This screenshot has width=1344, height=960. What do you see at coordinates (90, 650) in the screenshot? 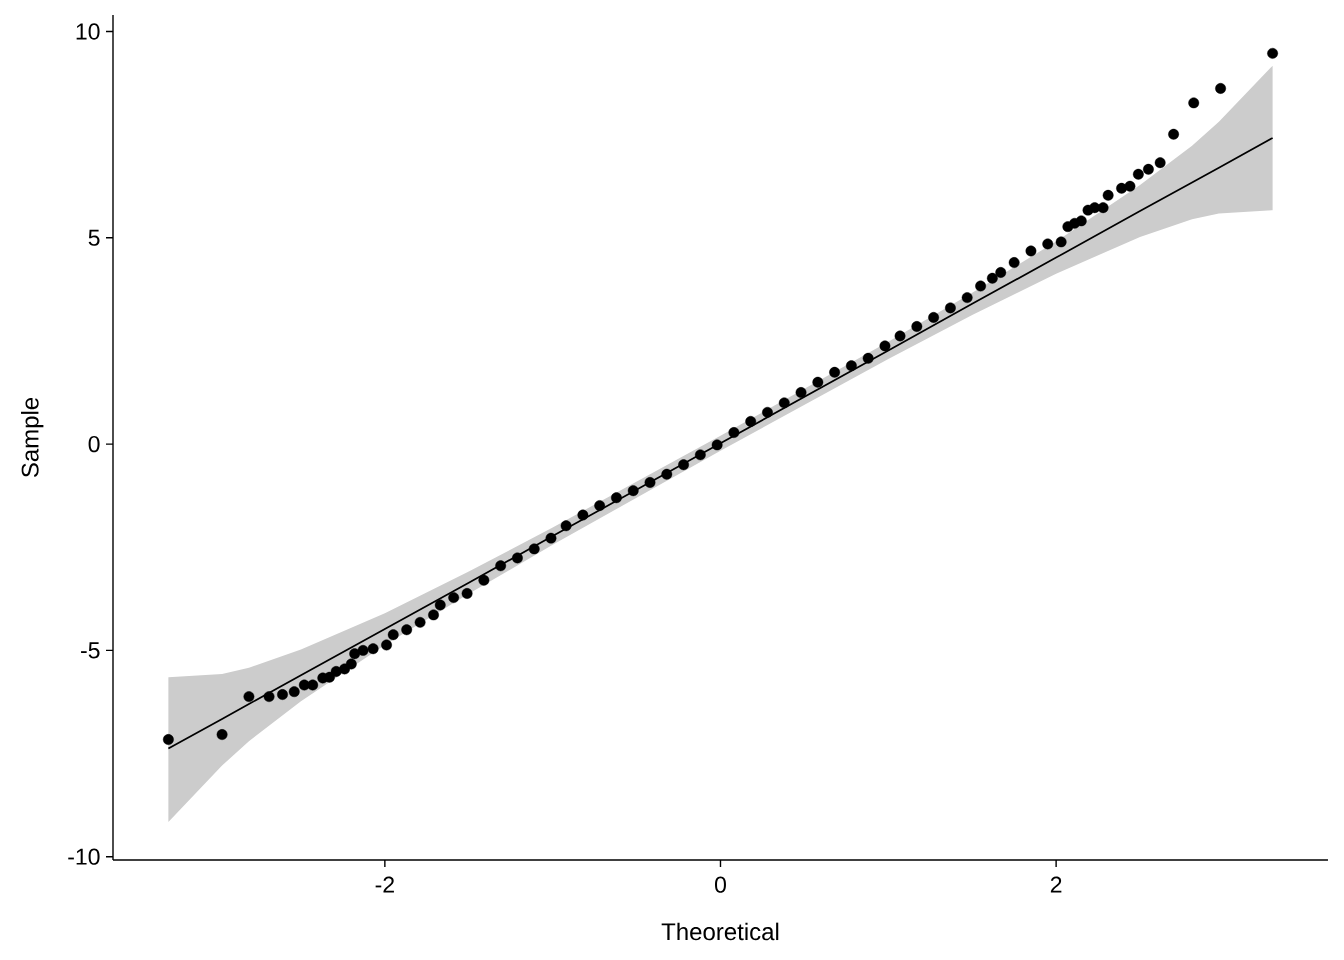
I see `y-tick-label: -5` at bounding box center [90, 650].